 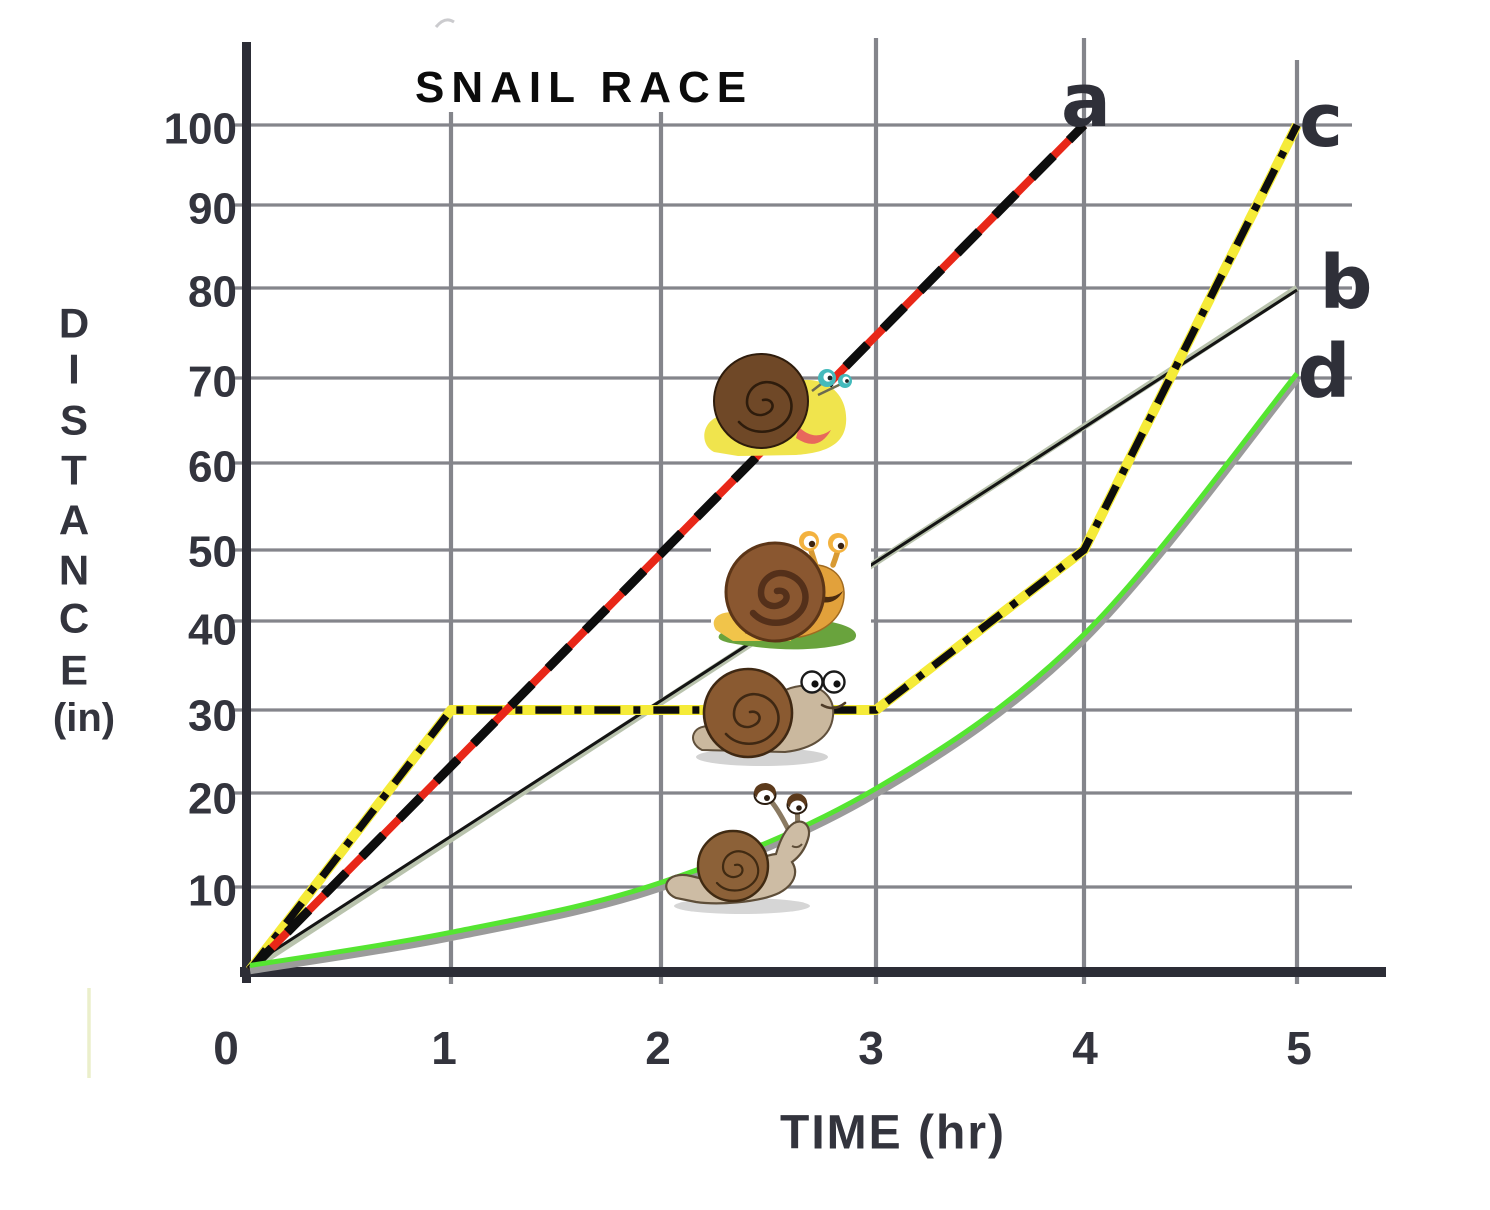 I want to click on gray-snail-icon, so click(x=738, y=848).